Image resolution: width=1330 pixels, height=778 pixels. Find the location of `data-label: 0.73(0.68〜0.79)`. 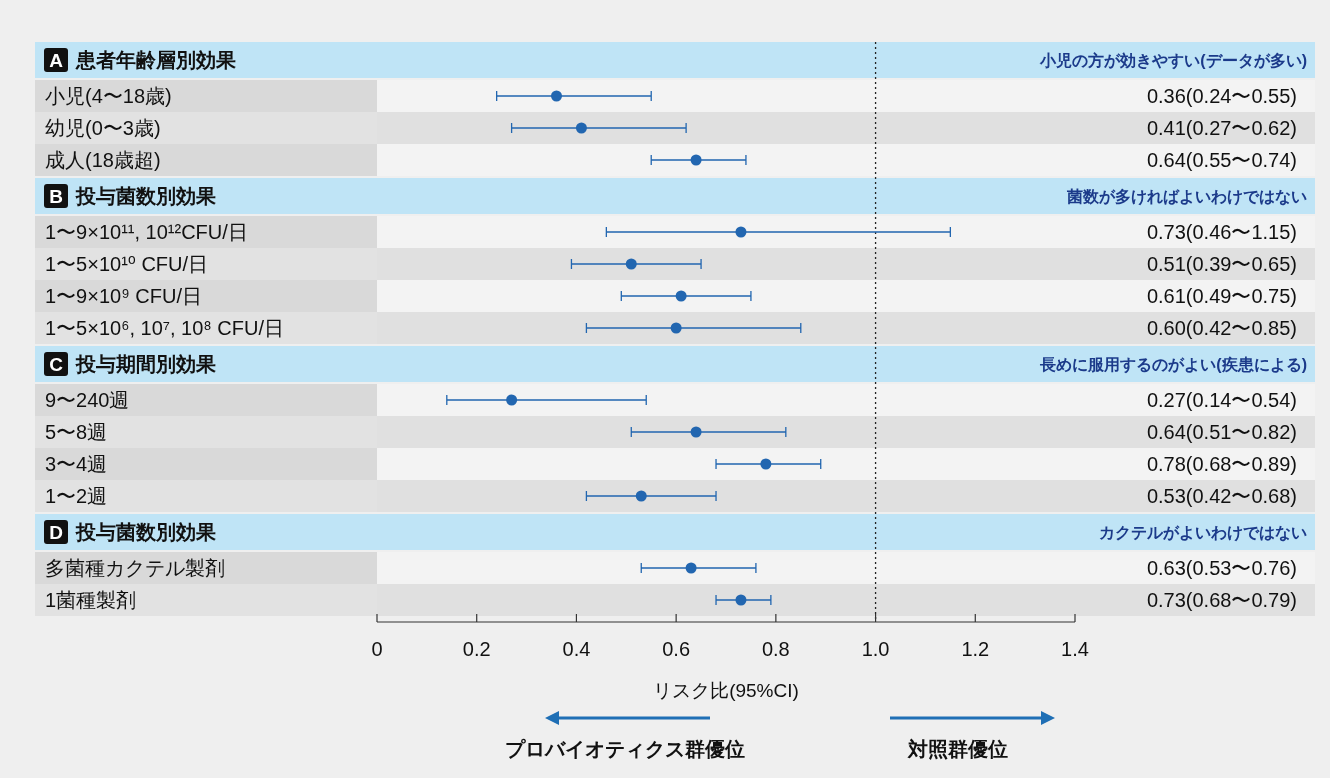

data-label: 0.73(0.68〜0.79) is located at coordinates (1221, 600).